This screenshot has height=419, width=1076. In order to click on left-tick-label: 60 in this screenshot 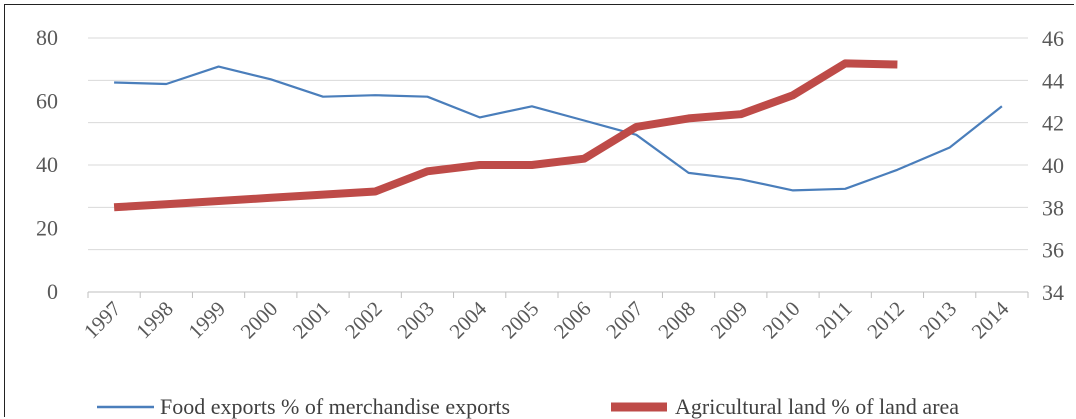, I will do `click(47, 101)`.